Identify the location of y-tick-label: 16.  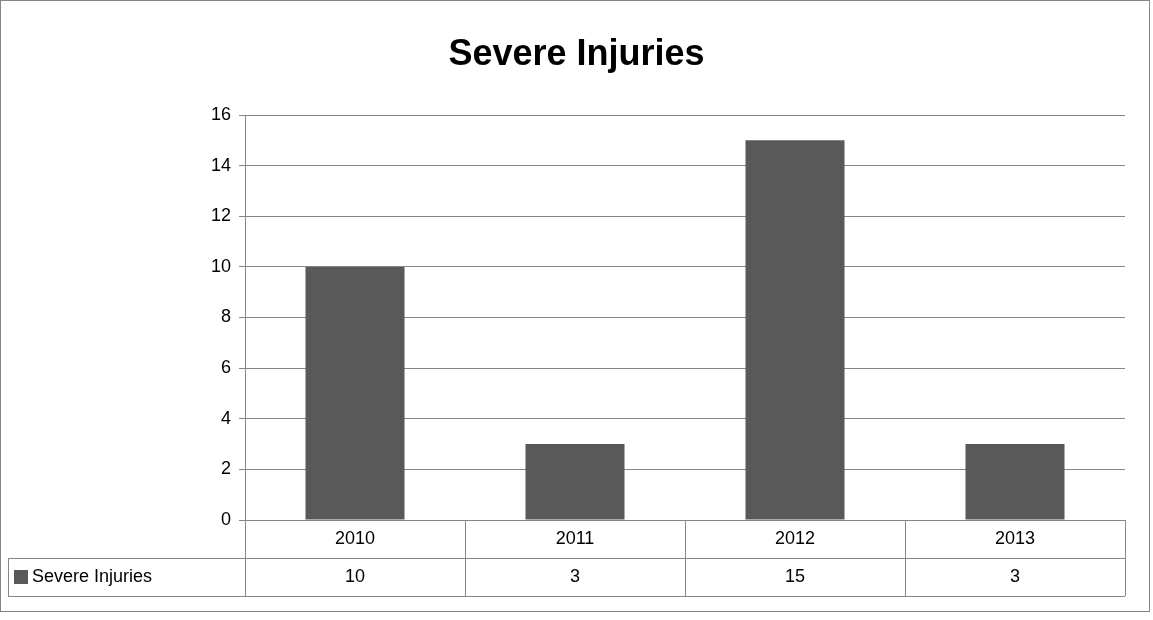
(220, 113).